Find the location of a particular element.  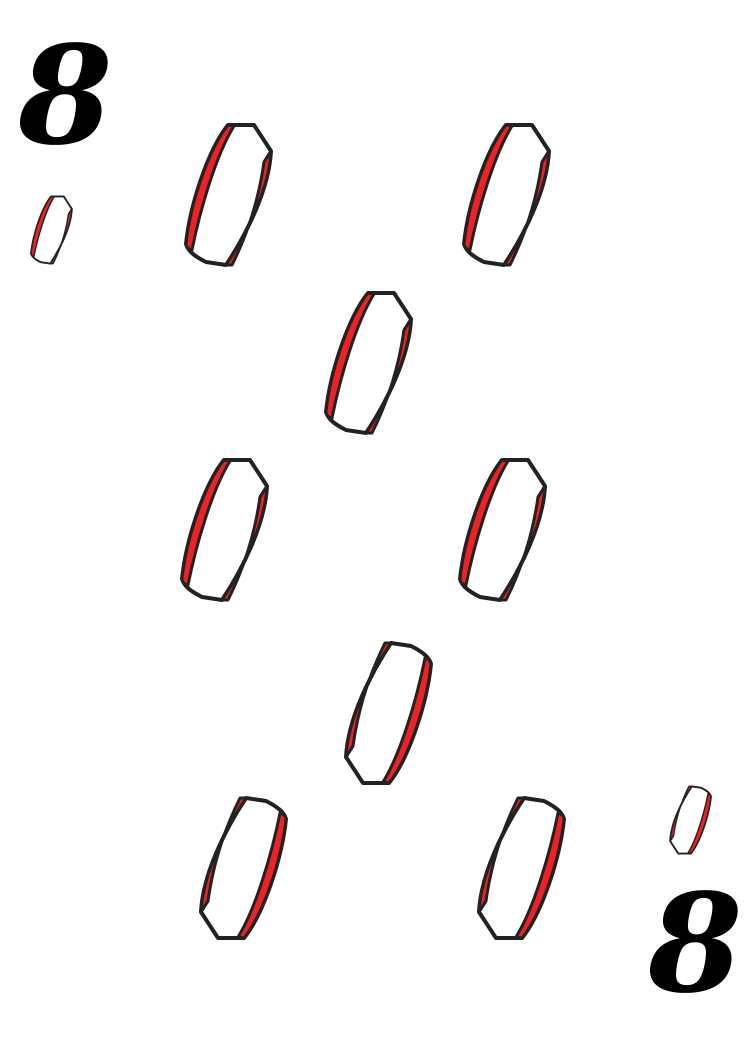

rank-index-bottom: 8 is located at coordinates (695, 944).